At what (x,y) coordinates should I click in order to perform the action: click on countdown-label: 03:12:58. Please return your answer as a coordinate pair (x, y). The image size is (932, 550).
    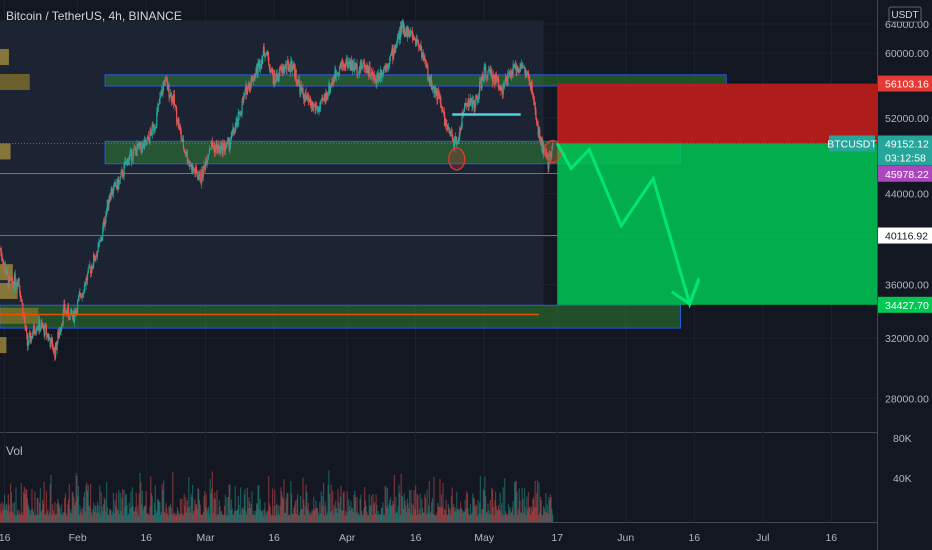
    Looking at the image, I should click on (905, 159).